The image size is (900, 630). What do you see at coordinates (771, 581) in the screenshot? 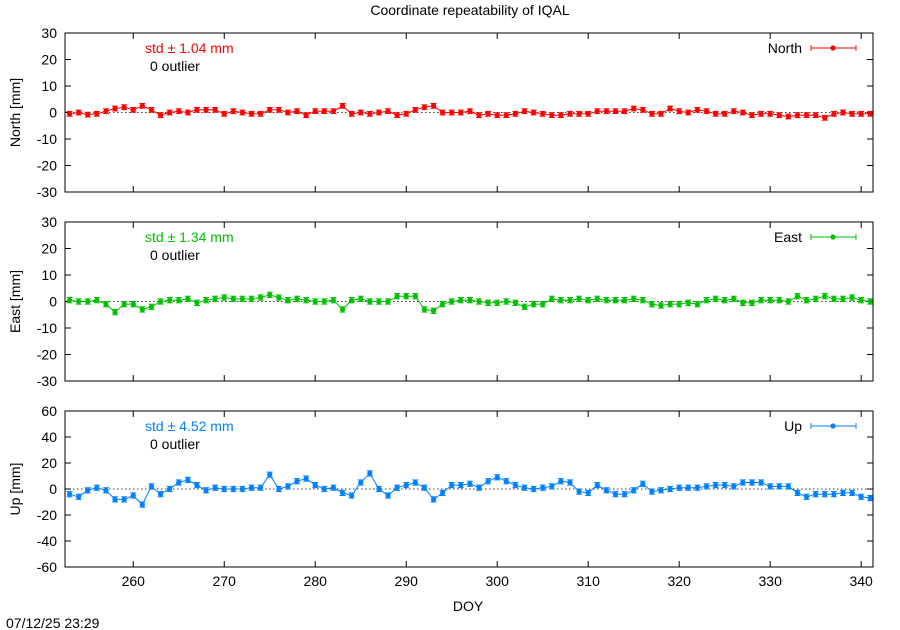
I see `x-tick-label: 330` at bounding box center [771, 581].